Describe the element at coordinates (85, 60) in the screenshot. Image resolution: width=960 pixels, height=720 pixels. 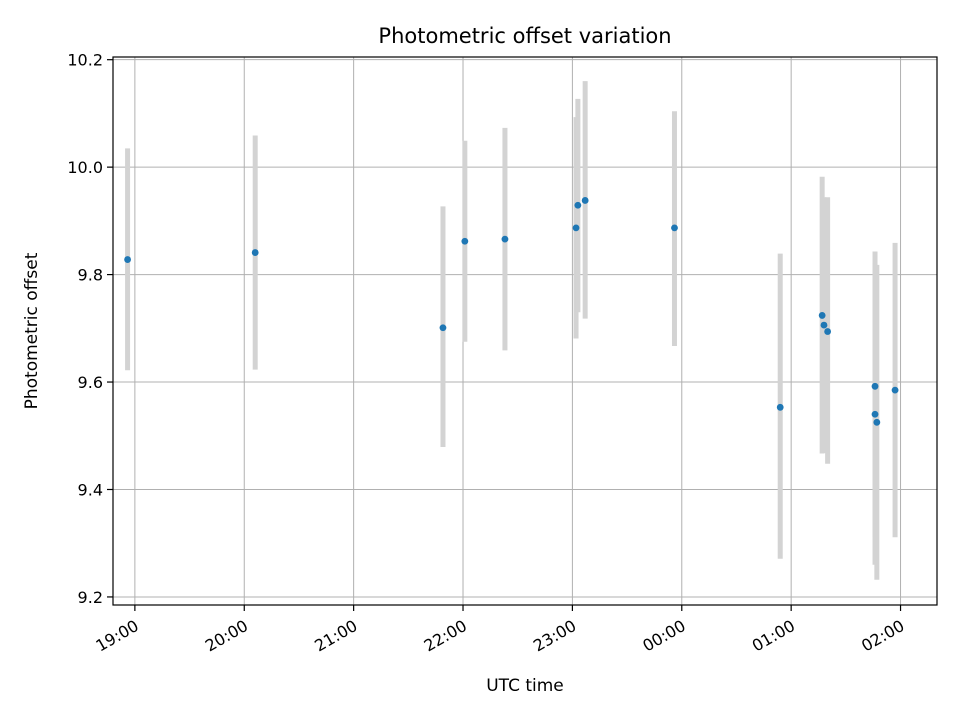
I see `y-tick-label: 10.2` at that location.